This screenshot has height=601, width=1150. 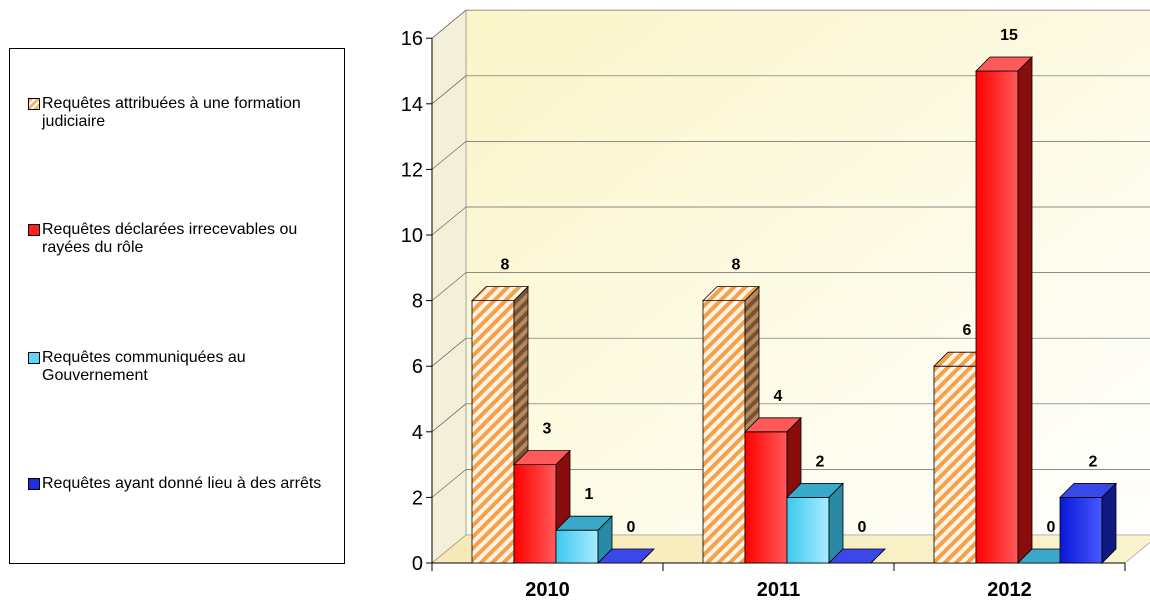 What do you see at coordinates (412, 170) in the screenshot?
I see `y-tick-label: 12` at bounding box center [412, 170].